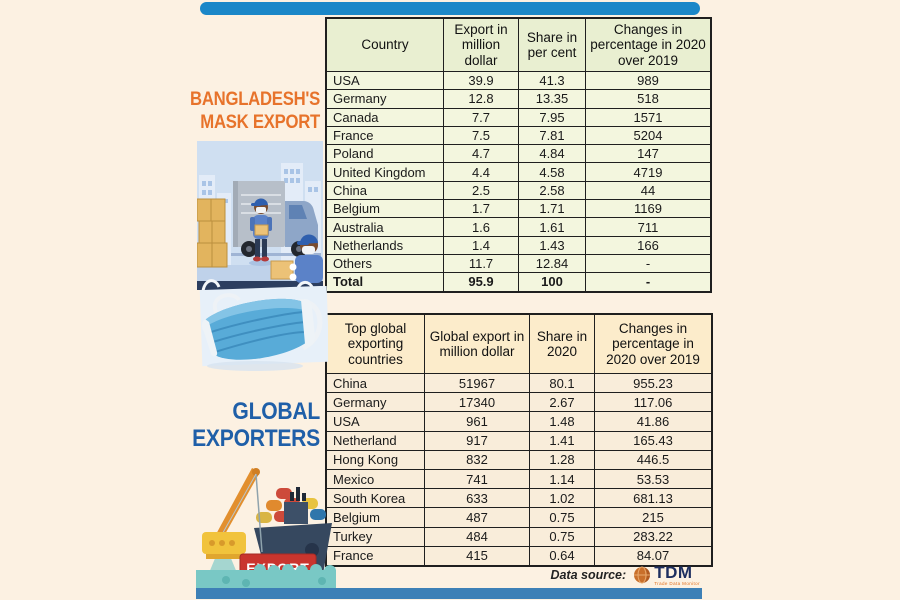  Describe the element at coordinates (588, 575) in the screenshot. I see `data-source-label: Data source:` at that location.